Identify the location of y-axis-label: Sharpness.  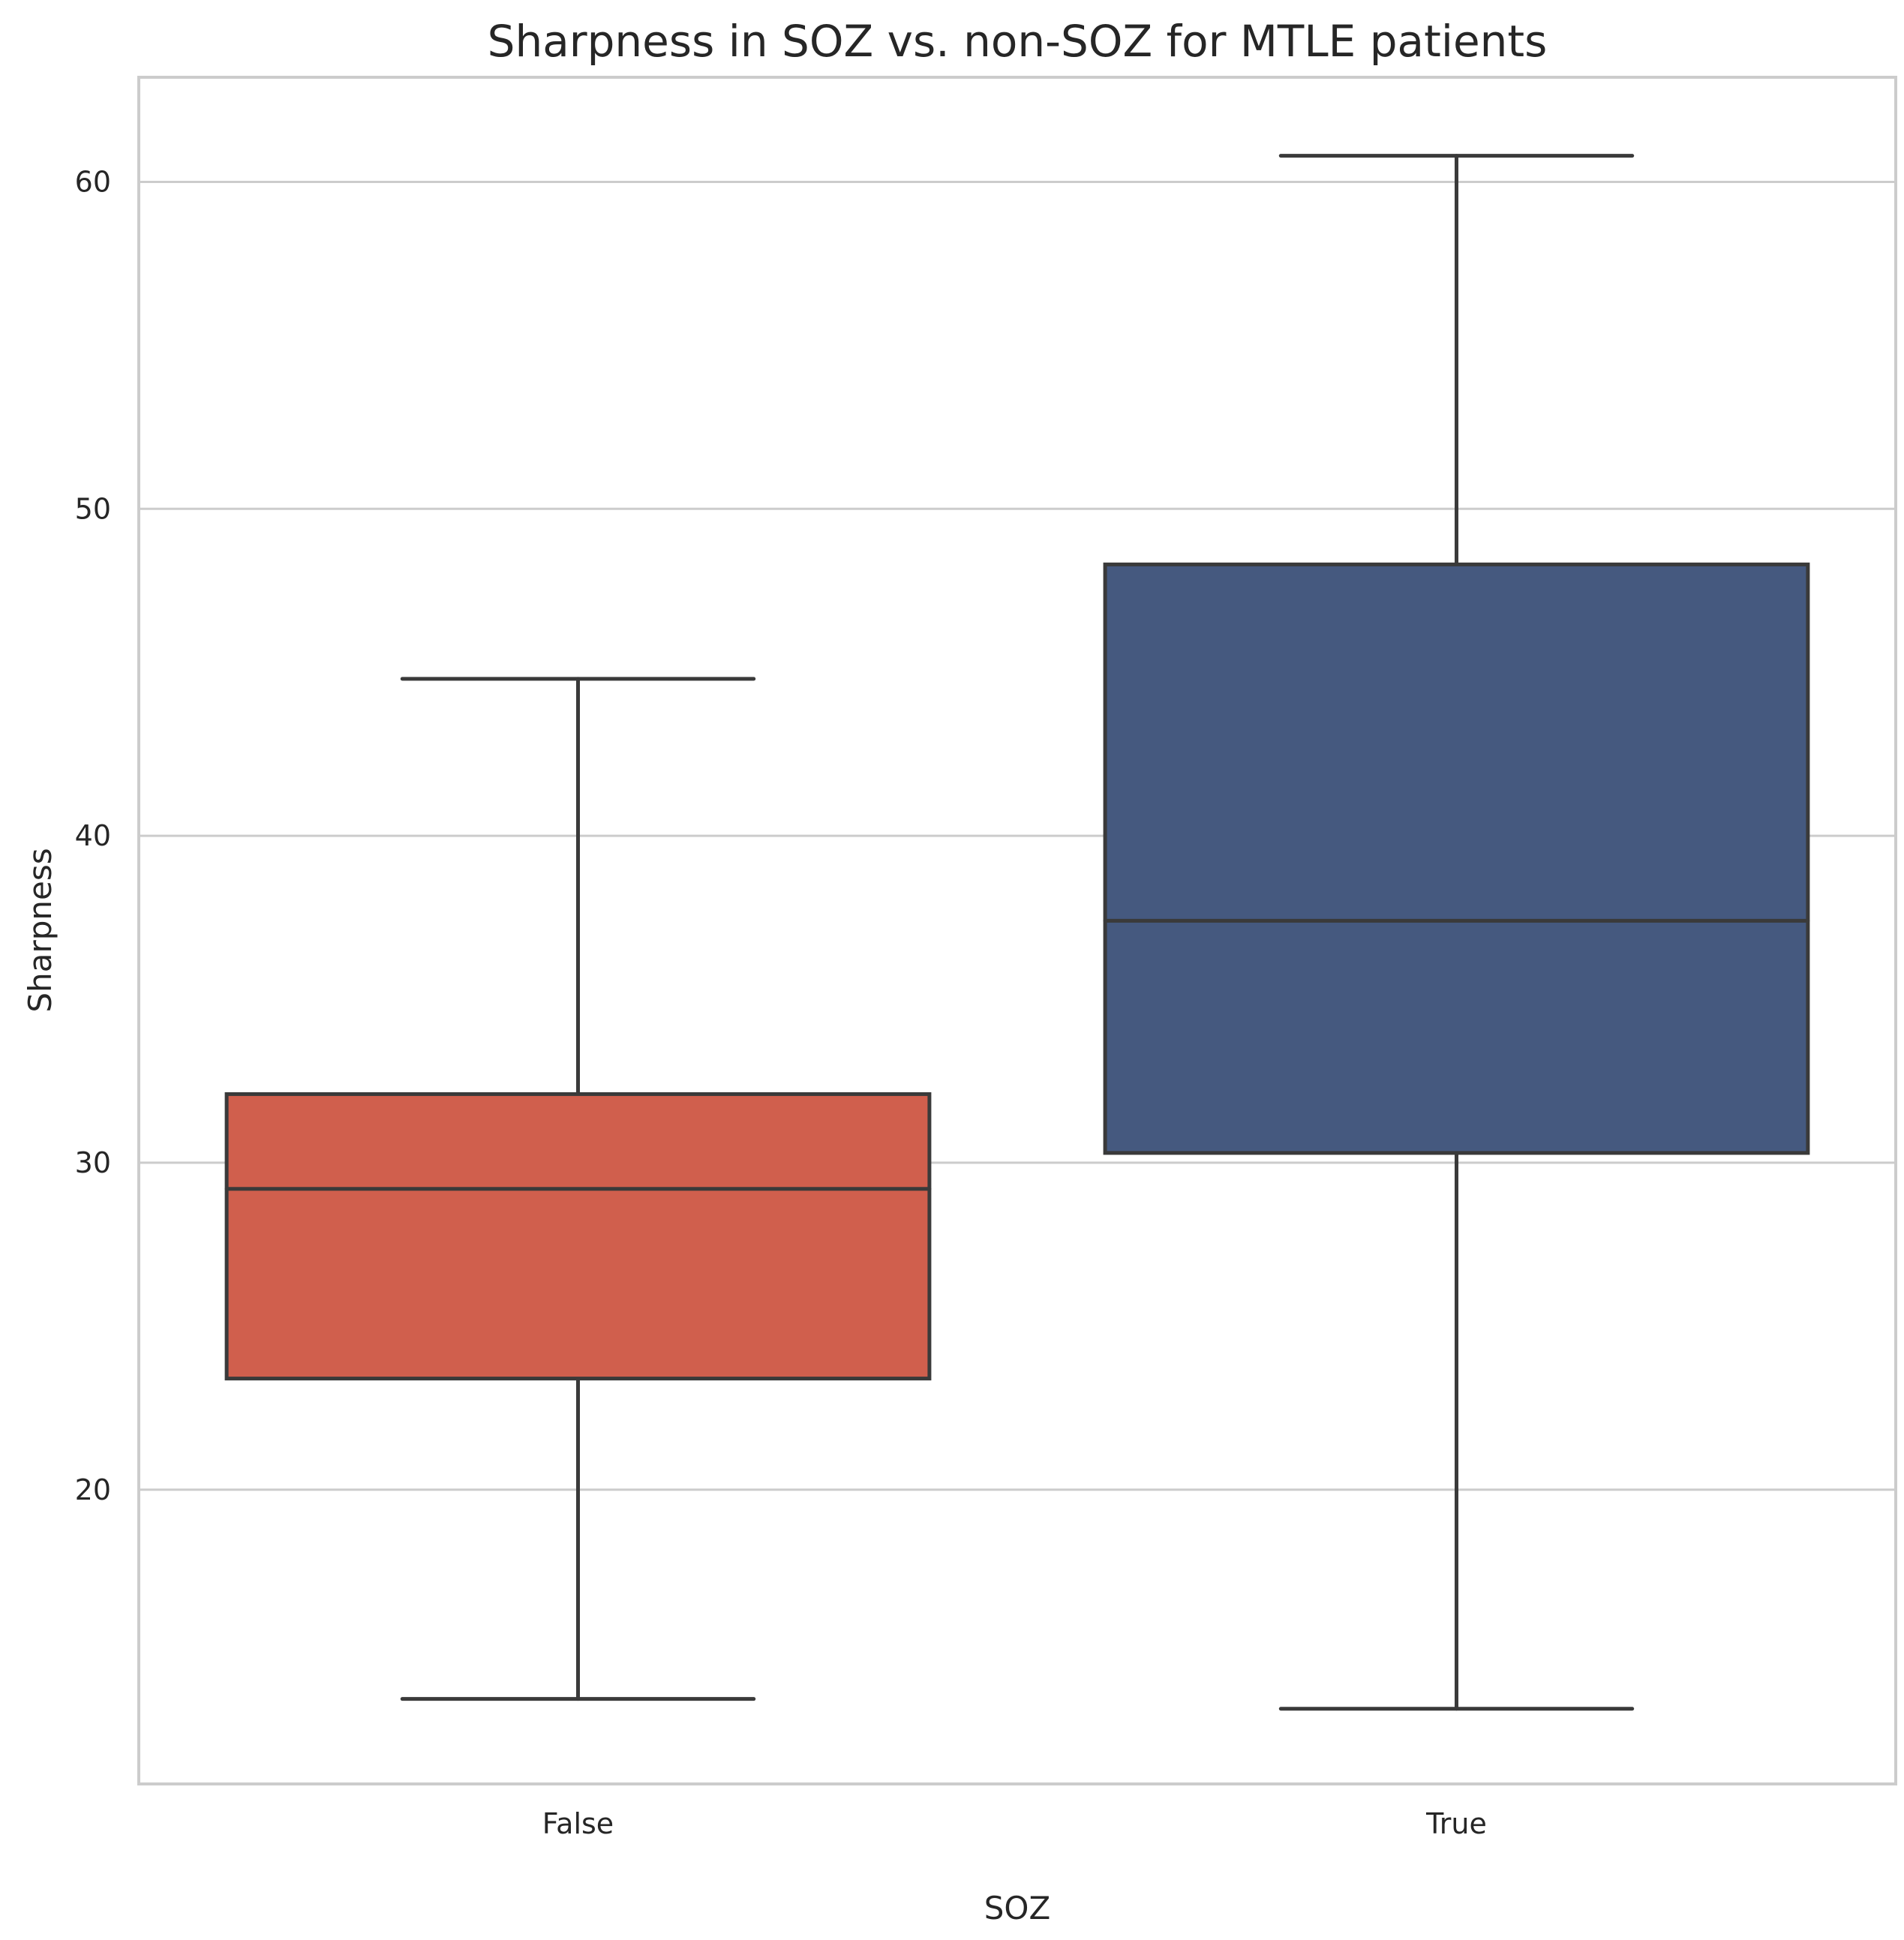
(40, 930).